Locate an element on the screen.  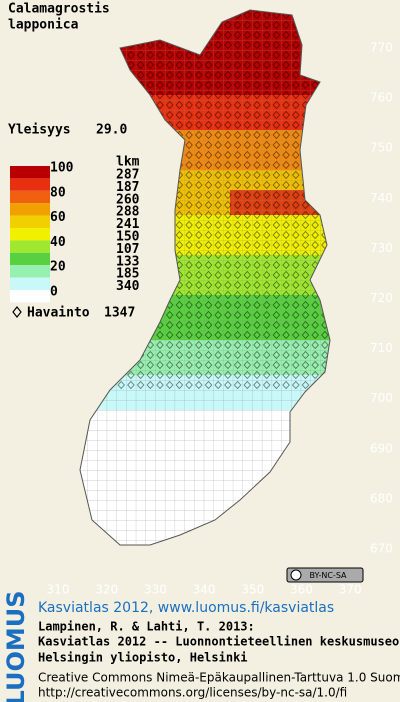
y-axis-label: 710 is located at coordinates (381, 348).